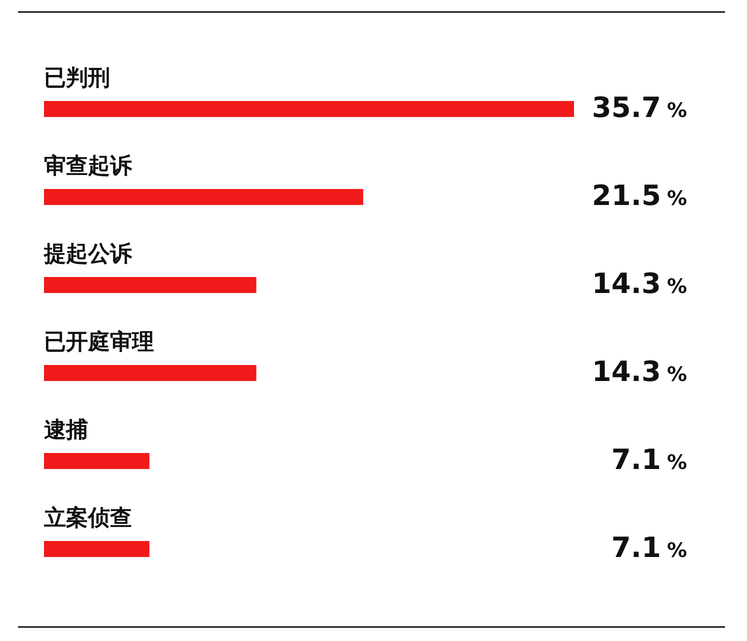  Describe the element at coordinates (87, 518) in the screenshot. I see `y-tick-label: 立案侦查` at that location.